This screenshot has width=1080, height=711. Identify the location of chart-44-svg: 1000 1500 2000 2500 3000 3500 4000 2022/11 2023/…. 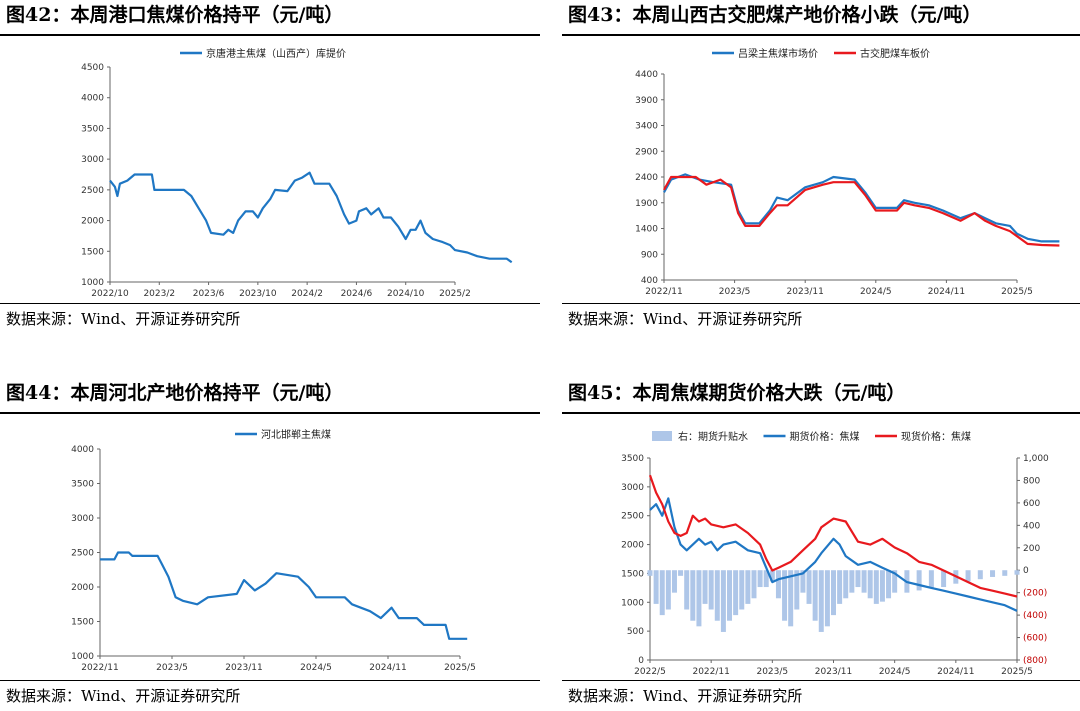
(273, 550).